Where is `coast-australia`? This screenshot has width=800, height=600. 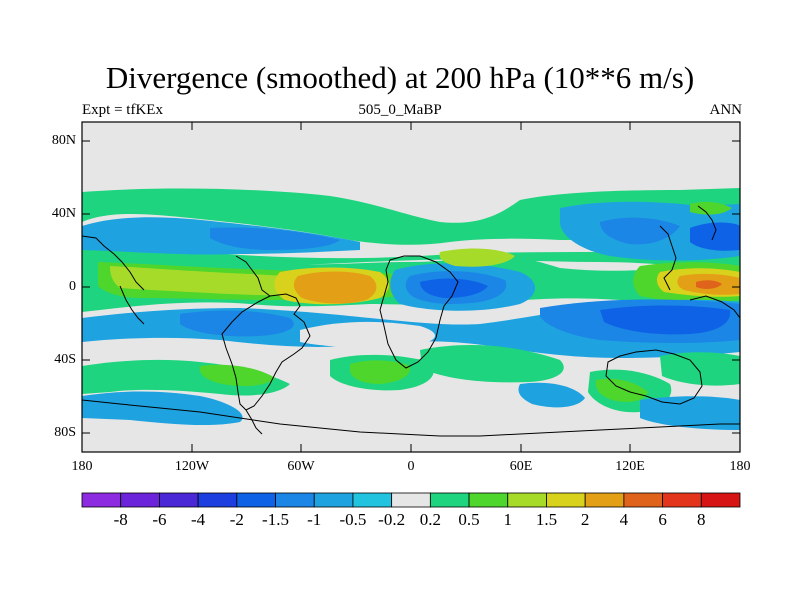
coast-australia is located at coordinates (654, 377).